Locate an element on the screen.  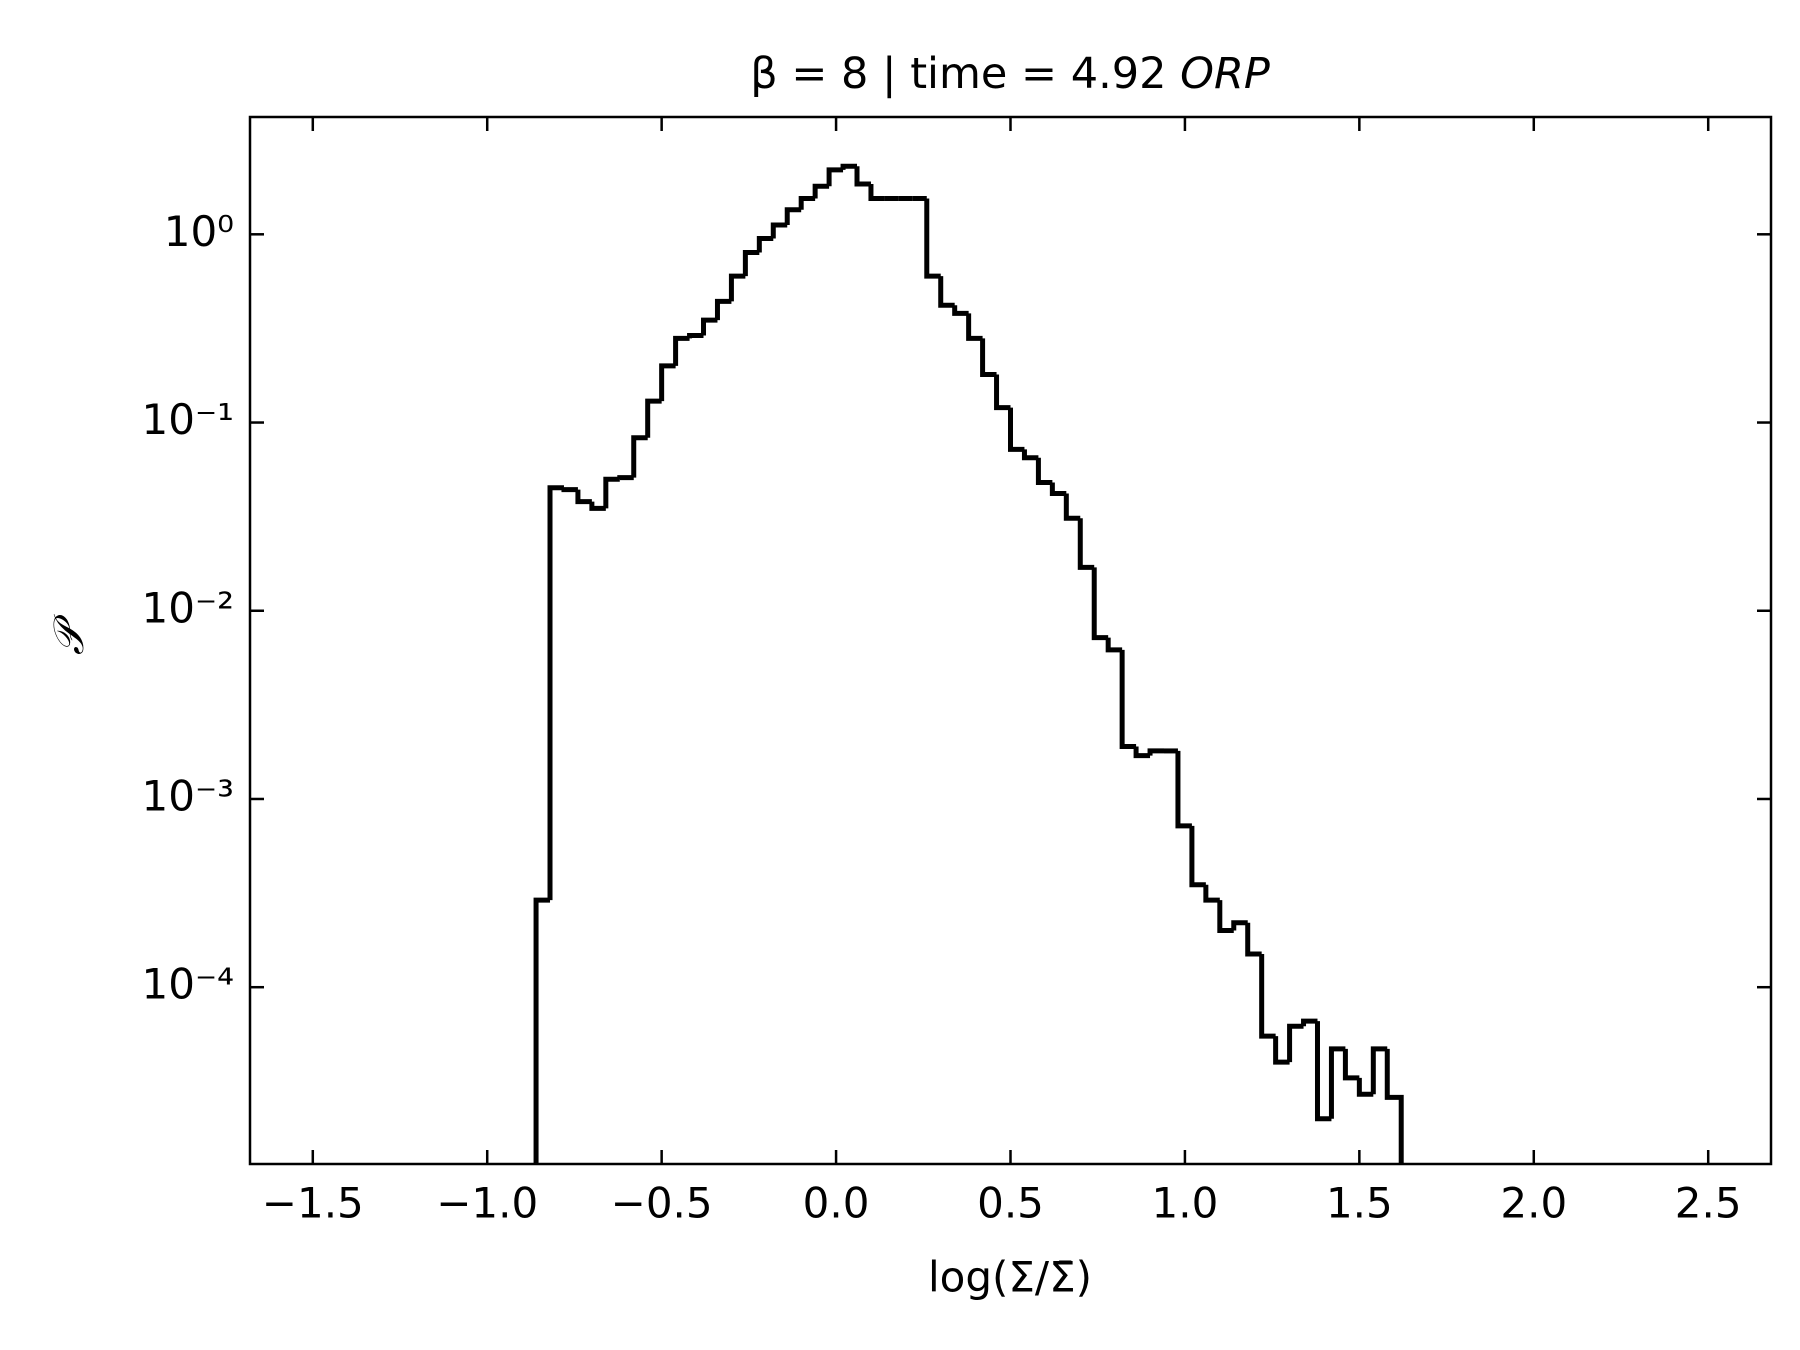
x-tick-label: −1.0 is located at coordinates (487, 1203).